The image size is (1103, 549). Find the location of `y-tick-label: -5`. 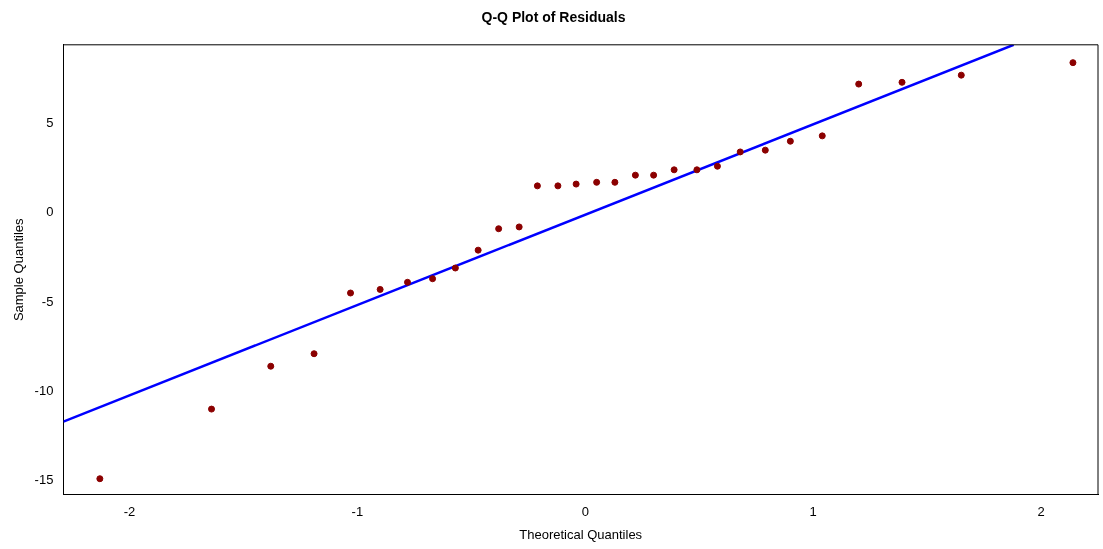

y-tick-label: -5 is located at coordinates (47, 301).